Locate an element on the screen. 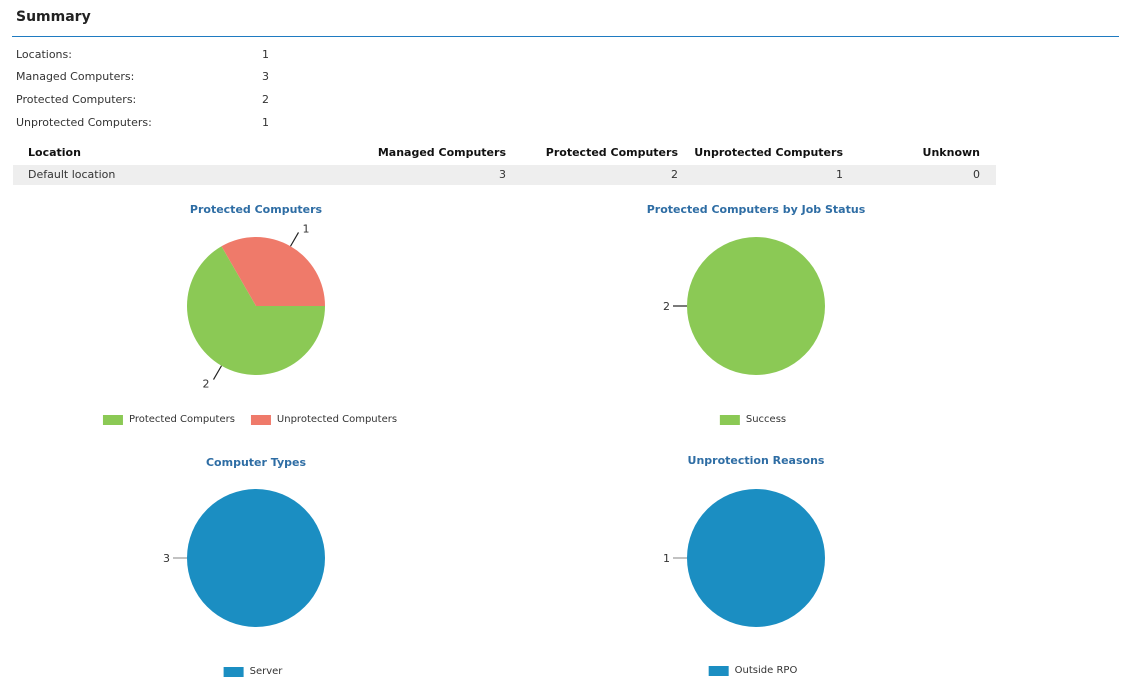  legend-item: Unprotected Computers is located at coordinates (324, 419).